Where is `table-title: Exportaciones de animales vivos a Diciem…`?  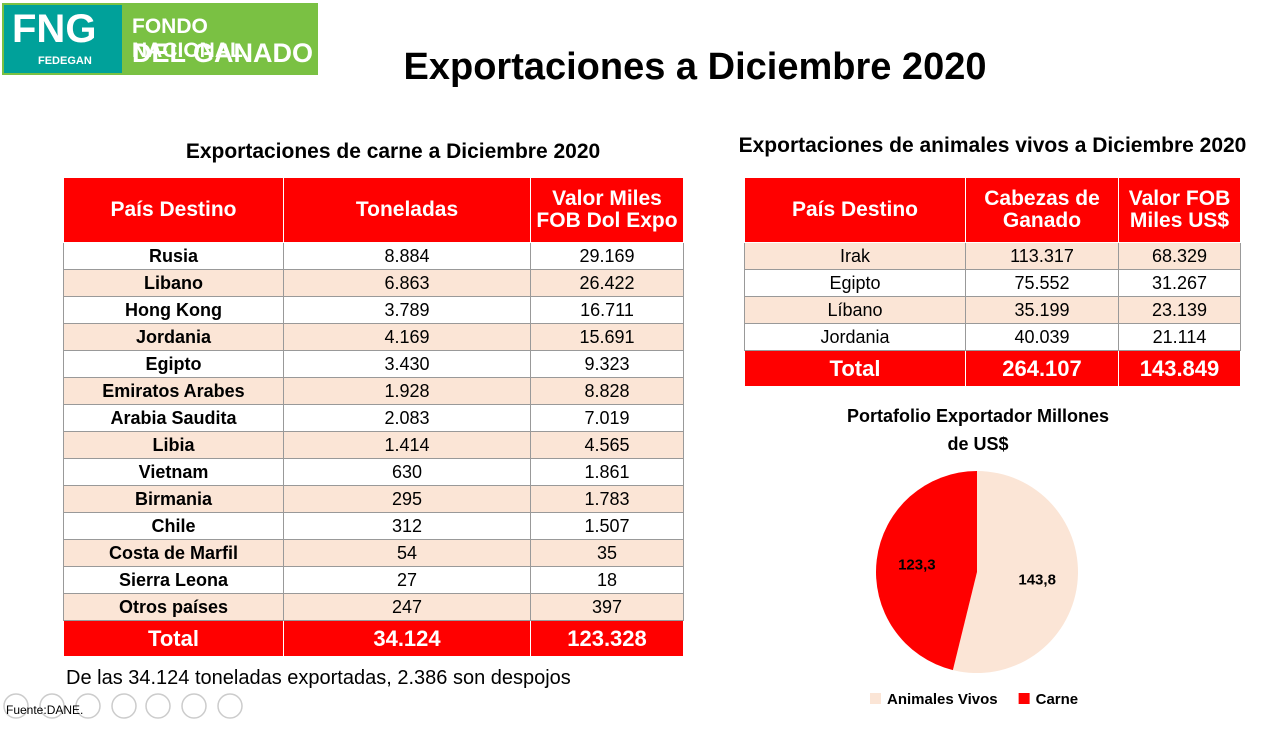 table-title: Exportaciones de animales vivos a Diciem… is located at coordinates (992, 145).